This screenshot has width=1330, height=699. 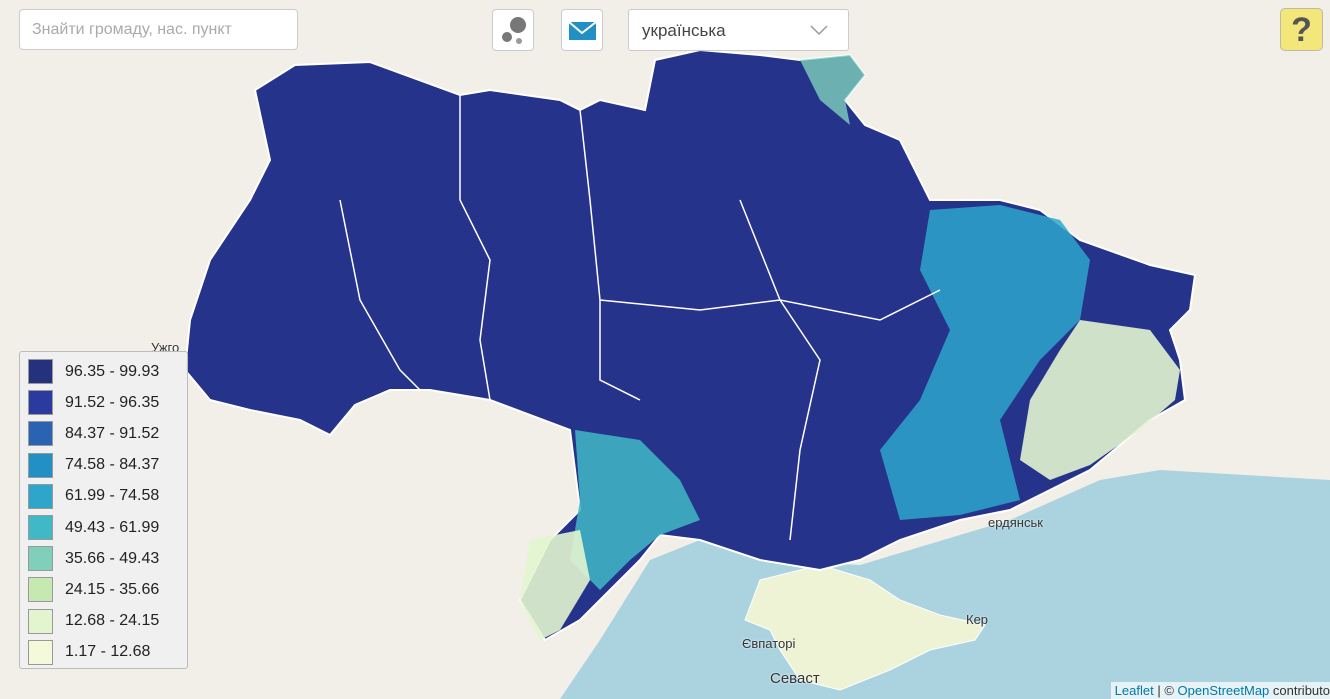 What do you see at coordinates (635, 510) in the screenshot?
I see `region-south` at bounding box center [635, 510].